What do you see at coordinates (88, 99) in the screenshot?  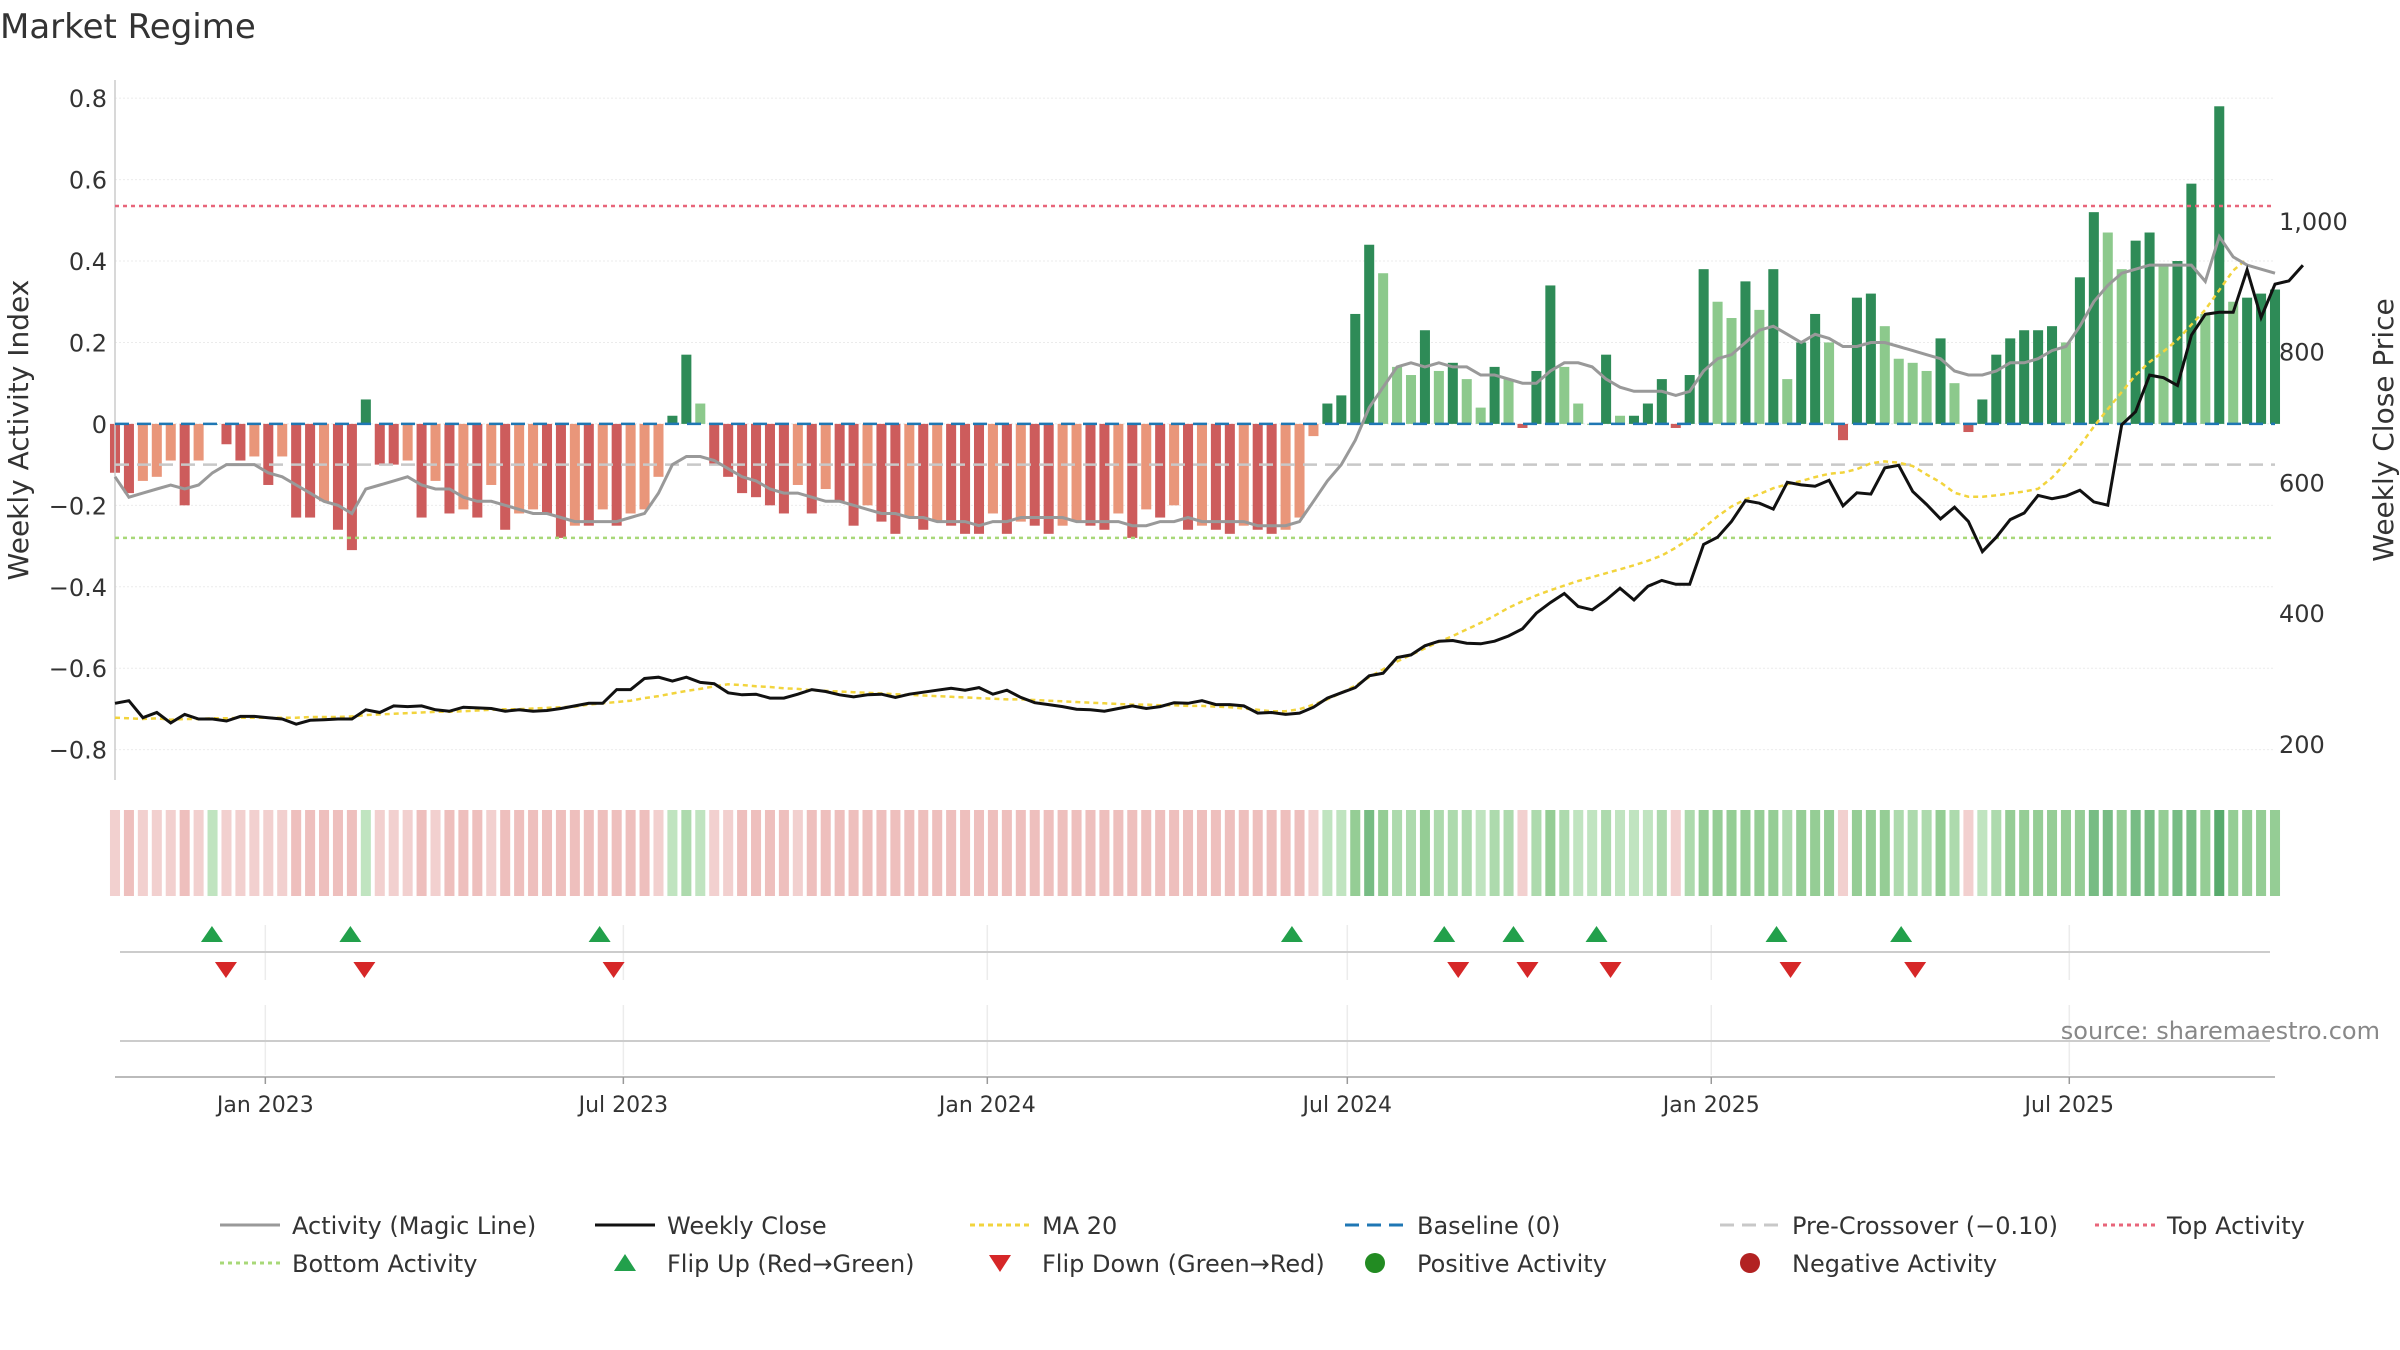 I see `y-tick-label: 0.8` at bounding box center [88, 99].